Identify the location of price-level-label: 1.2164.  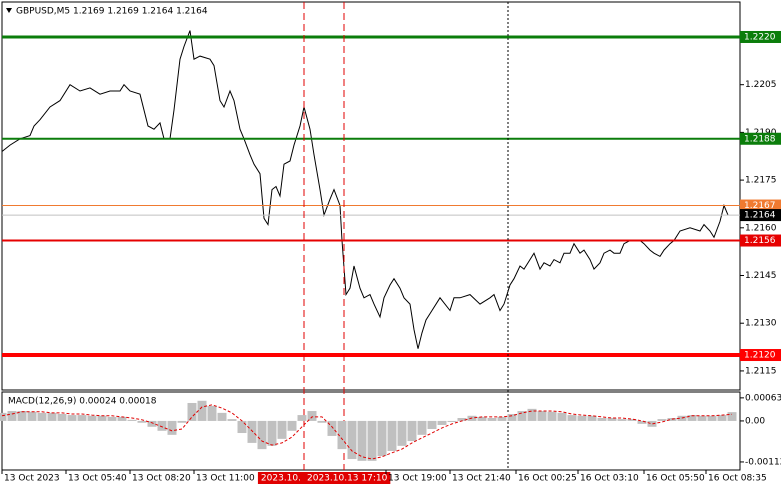
(760, 216).